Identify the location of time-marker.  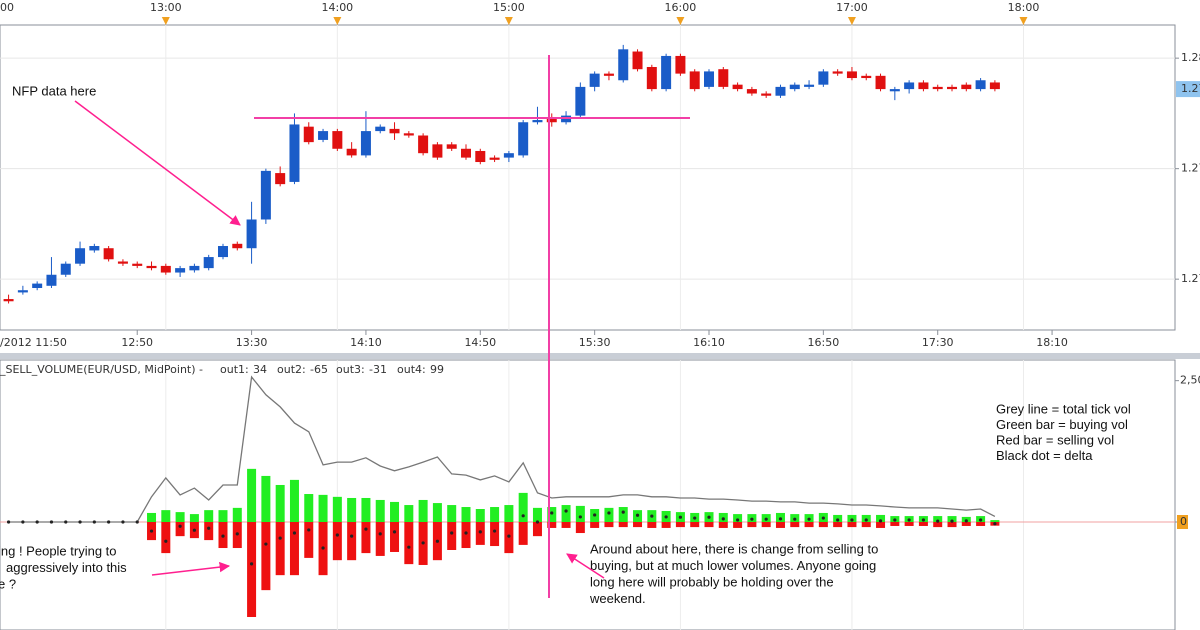
(337, 21).